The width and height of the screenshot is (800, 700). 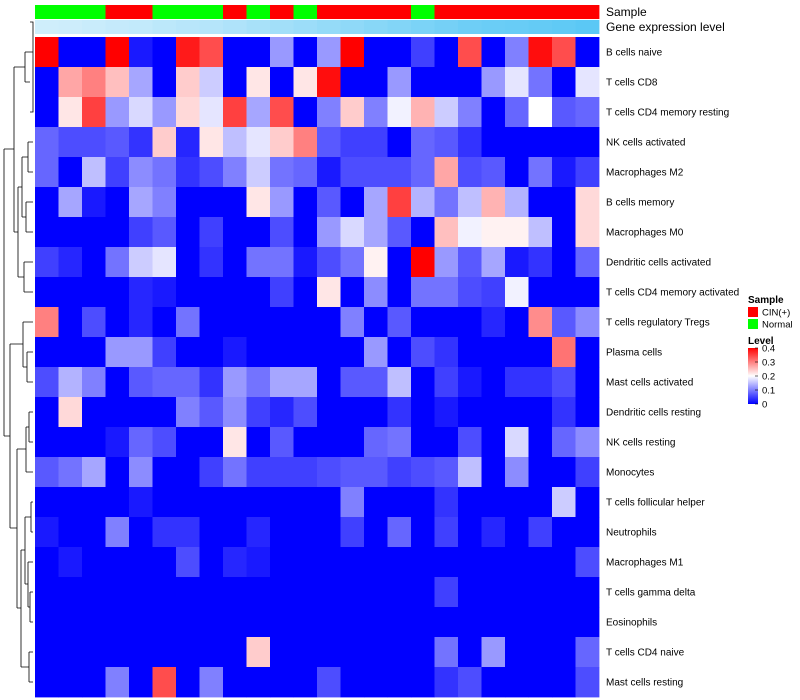 I want to click on legend-level-gradient, so click(x=753, y=376).